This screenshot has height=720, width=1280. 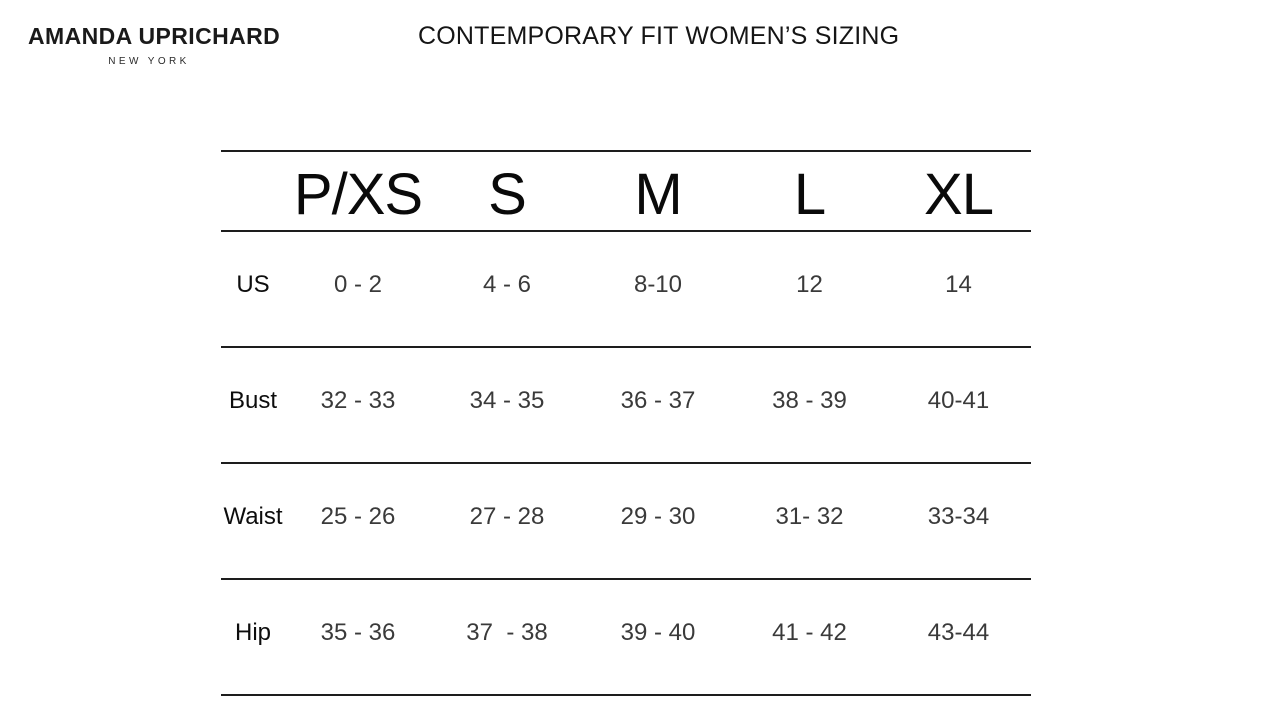 What do you see at coordinates (358, 194) in the screenshot?
I see `size-column-header: P/XS` at bounding box center [358, 194].